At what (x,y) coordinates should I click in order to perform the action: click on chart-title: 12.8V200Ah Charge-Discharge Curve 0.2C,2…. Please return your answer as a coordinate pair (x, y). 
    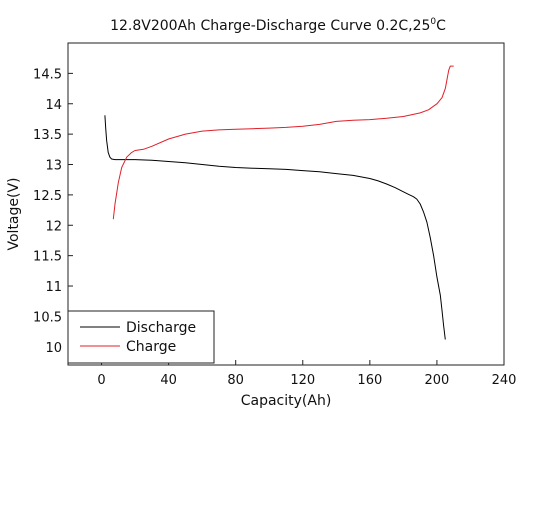
    Looking at the image, I should click on (278, 25).